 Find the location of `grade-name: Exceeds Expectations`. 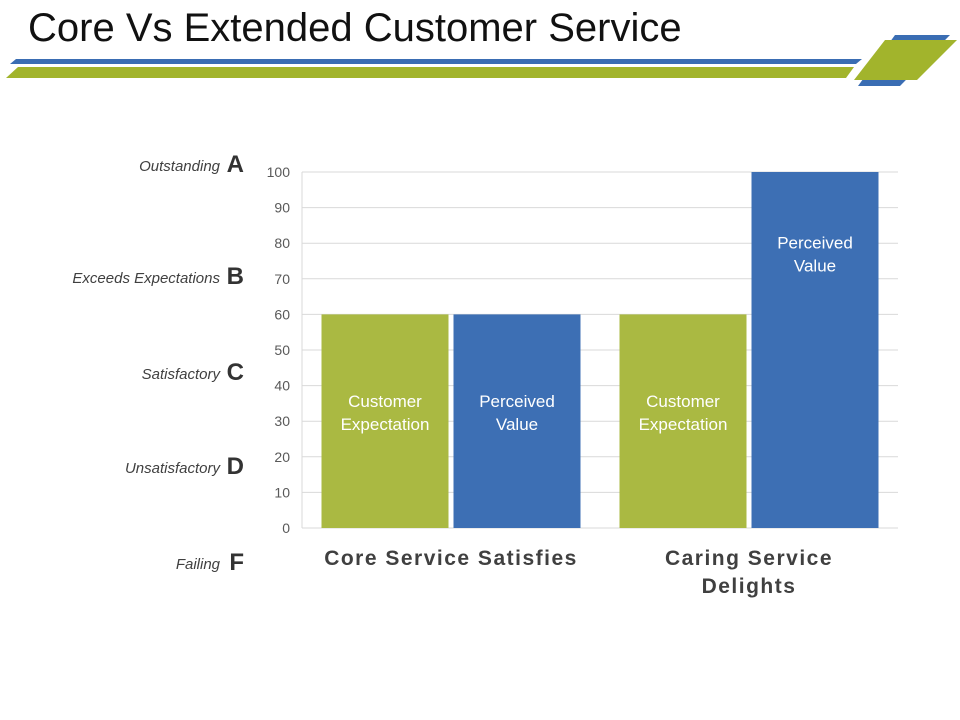

grade-name: Exceeds Expectations is located at coordinates (146, 278).